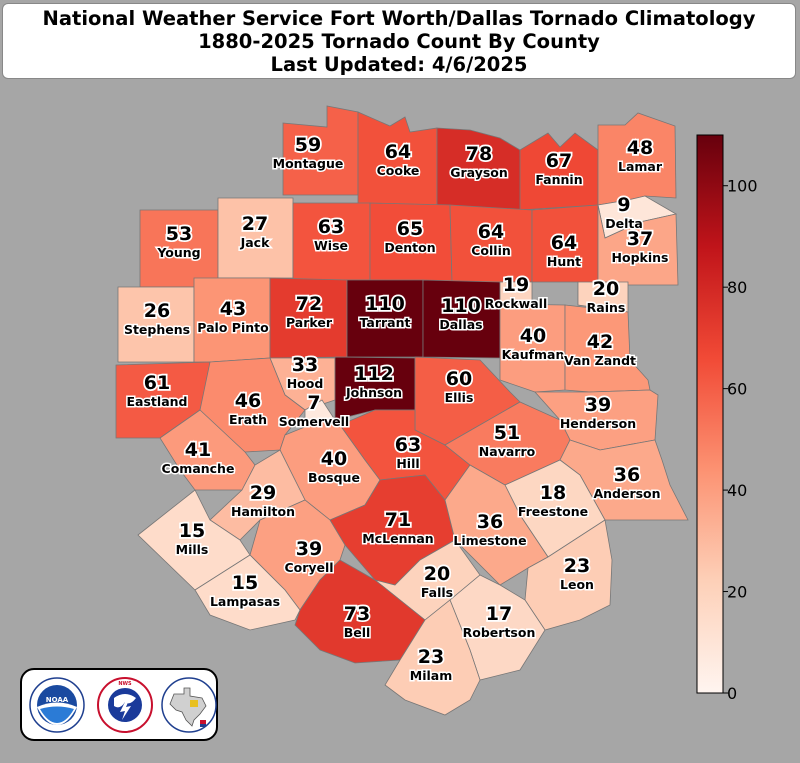 The image size is (800, 763). Describe the element at coordinates (626, 493) in the screenshot. I see `county-name-anderson: Anderson` at that location.